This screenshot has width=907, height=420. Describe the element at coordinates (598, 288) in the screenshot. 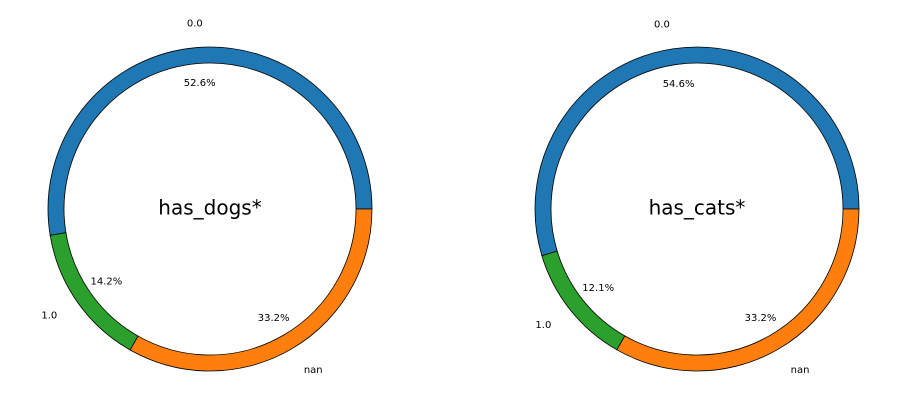

I see `percent-label-1-0: 12.1%` at that location.